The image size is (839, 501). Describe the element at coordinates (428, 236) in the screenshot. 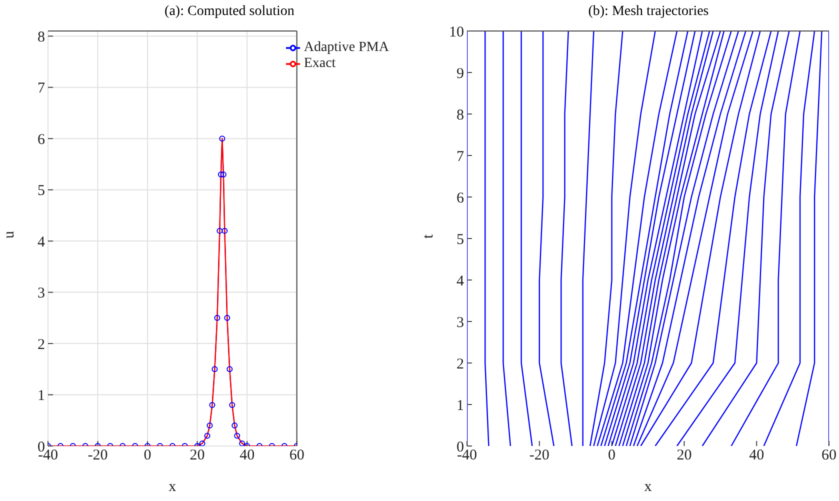

I see `y-axis-title: t` at that location.